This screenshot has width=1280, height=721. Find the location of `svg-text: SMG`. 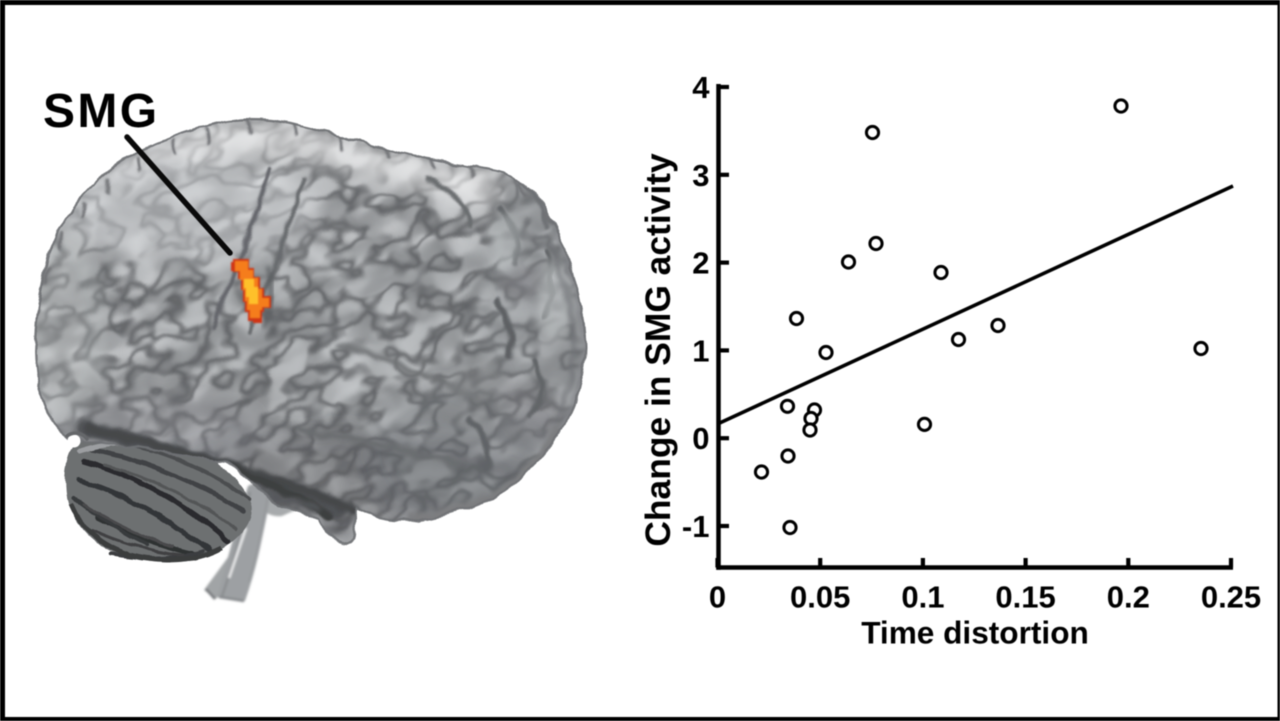

svg-text: SMG is located at coordinates (101, 111).